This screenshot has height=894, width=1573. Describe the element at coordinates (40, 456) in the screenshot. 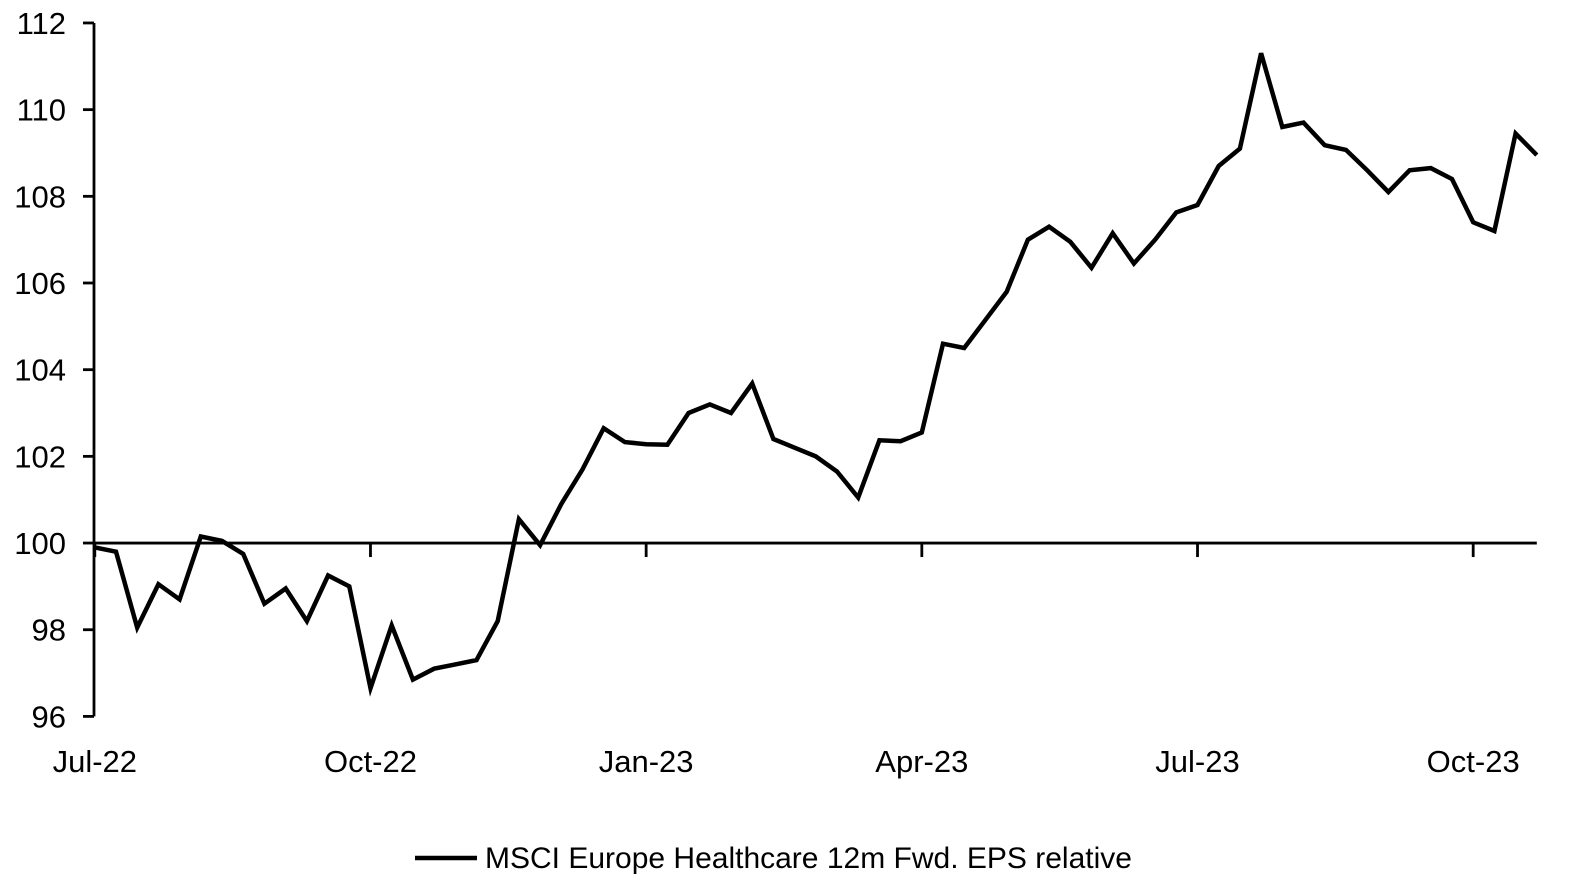

I see `y-tick-label: 102` at that location.